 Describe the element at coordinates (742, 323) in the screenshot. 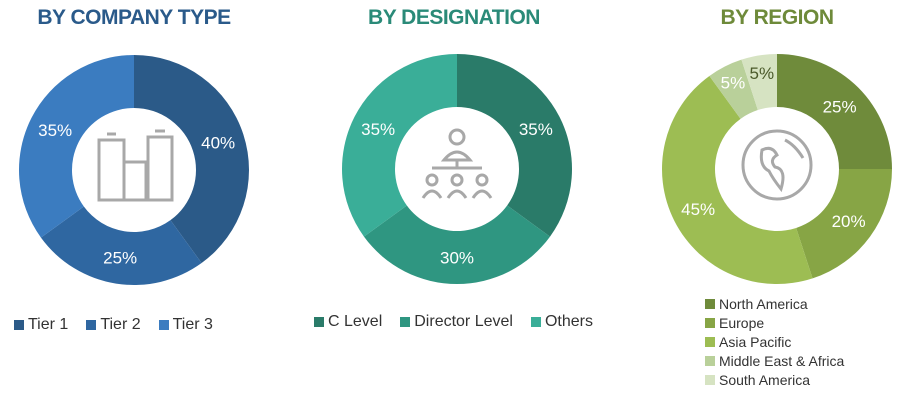

I see `legend-label: Europe` at that location.